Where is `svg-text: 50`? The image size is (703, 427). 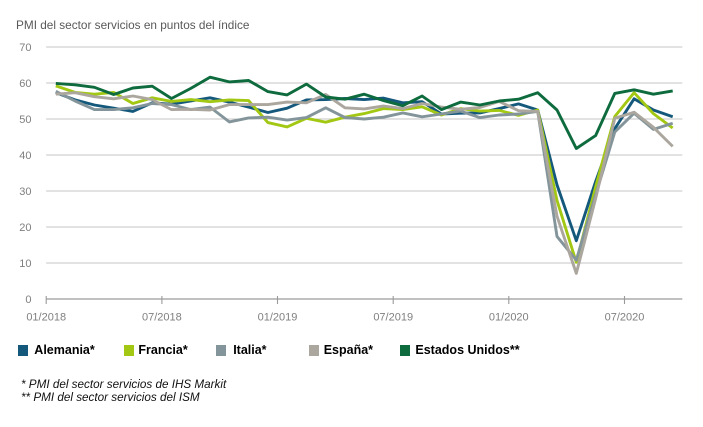
svg-text: 50 is located at coordinates (25, 120).